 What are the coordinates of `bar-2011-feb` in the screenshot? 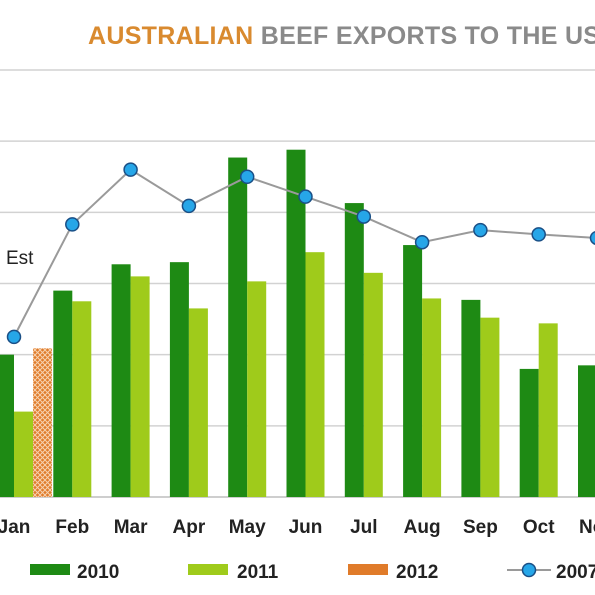 It's located at (82, 399).